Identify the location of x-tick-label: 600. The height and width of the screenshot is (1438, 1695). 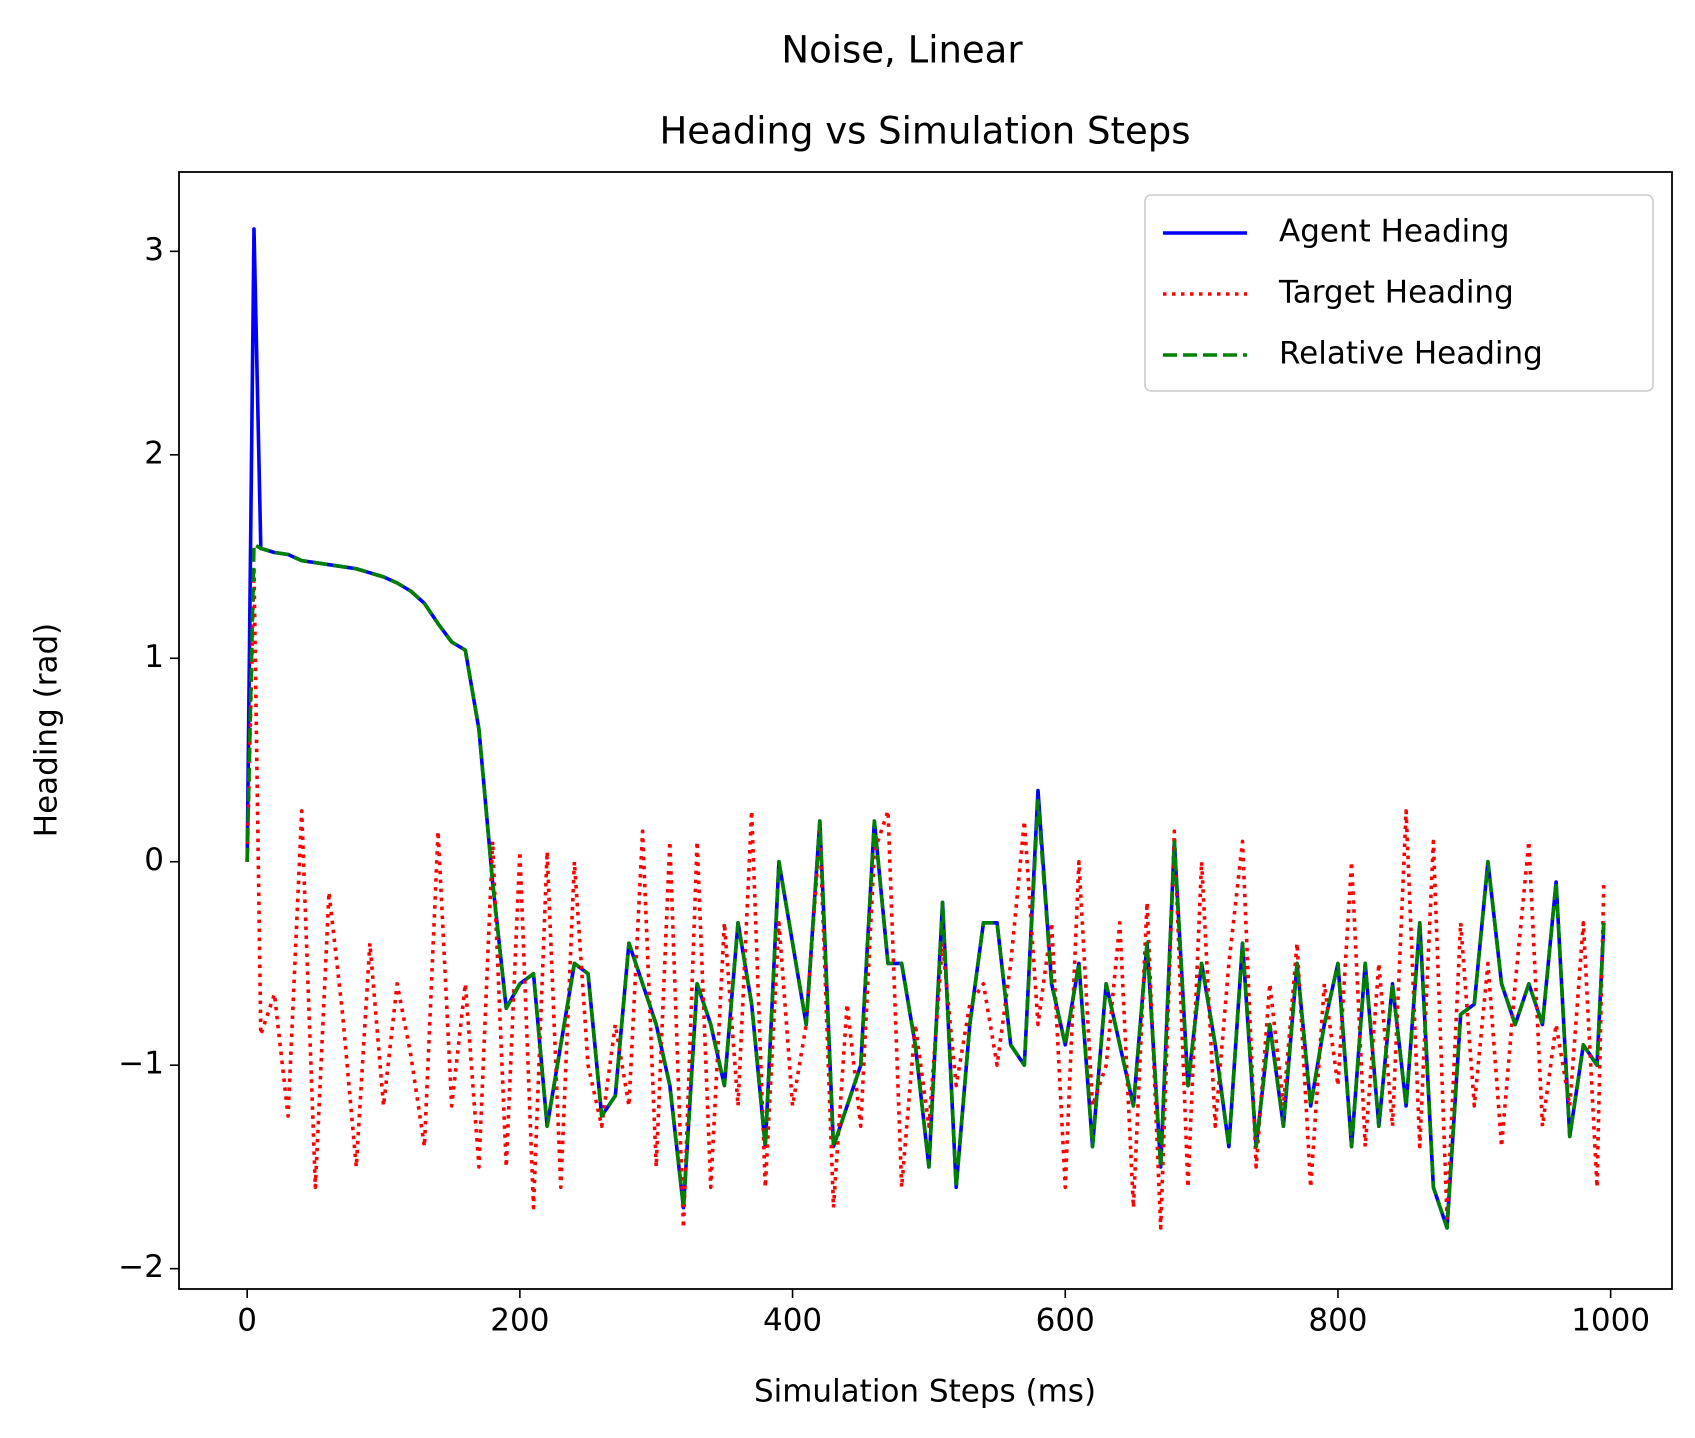
(1065, 1321).